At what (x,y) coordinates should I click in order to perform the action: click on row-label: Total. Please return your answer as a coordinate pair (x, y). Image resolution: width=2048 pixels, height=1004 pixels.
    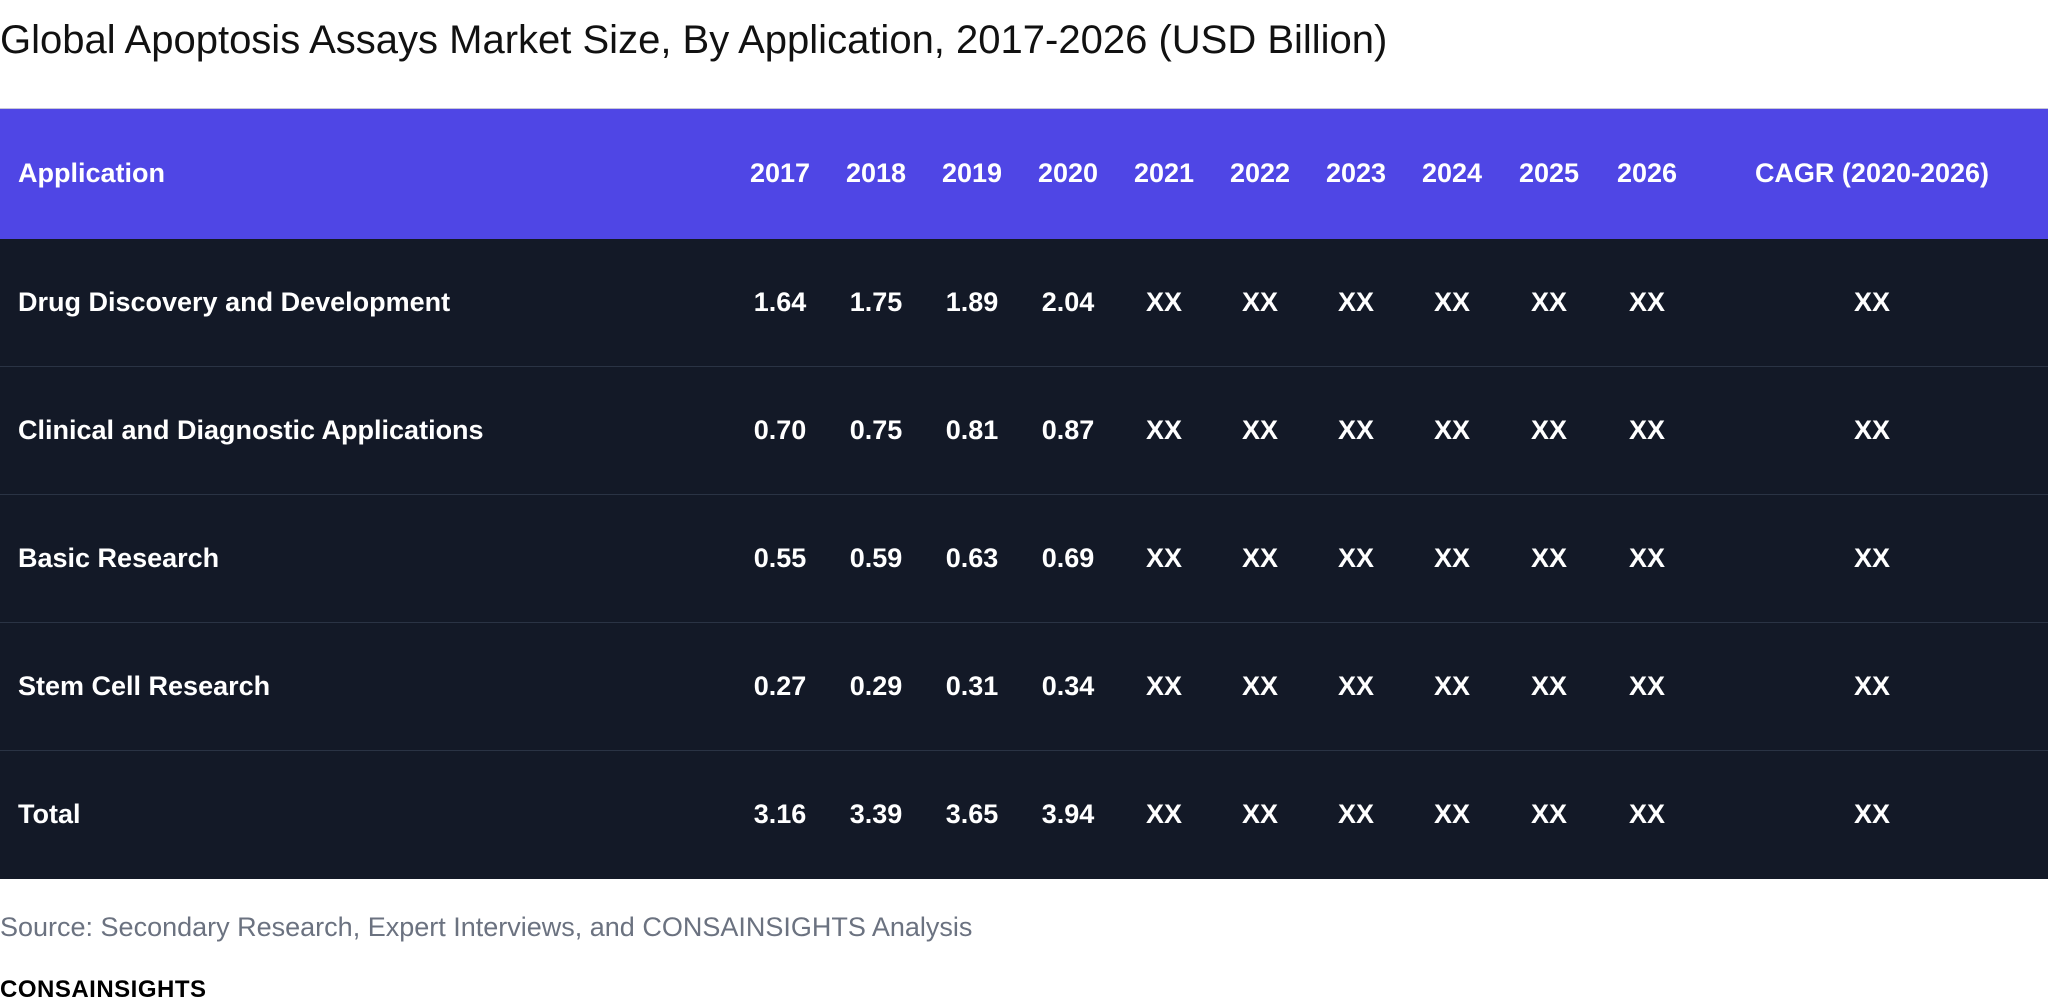
    Looking at the image, I should click on (366, 814).